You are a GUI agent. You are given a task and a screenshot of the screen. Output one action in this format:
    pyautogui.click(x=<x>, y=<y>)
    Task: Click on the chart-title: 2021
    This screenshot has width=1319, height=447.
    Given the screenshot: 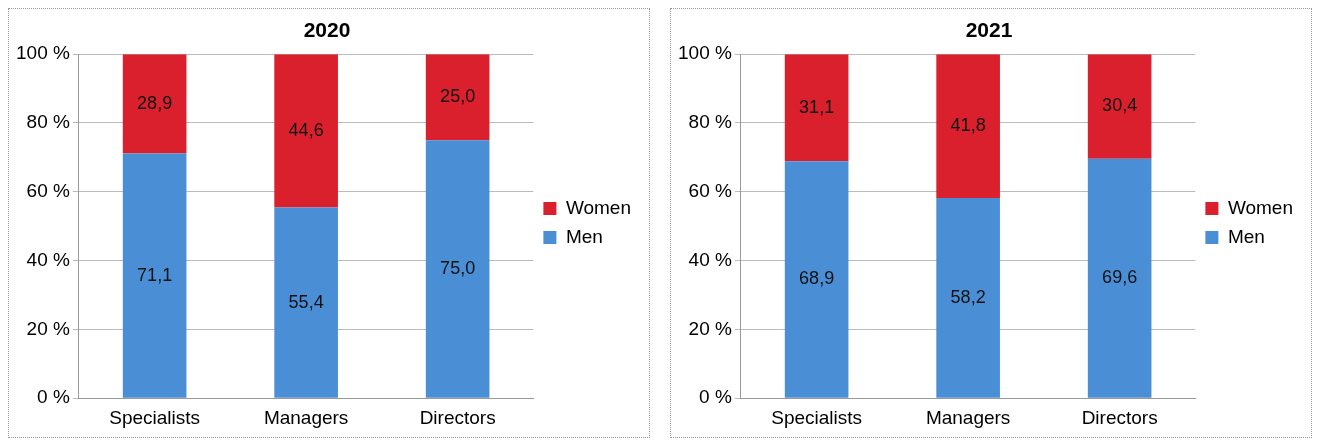 What is the action you would take?
    pyautogui.click(x=989, y=30)
    